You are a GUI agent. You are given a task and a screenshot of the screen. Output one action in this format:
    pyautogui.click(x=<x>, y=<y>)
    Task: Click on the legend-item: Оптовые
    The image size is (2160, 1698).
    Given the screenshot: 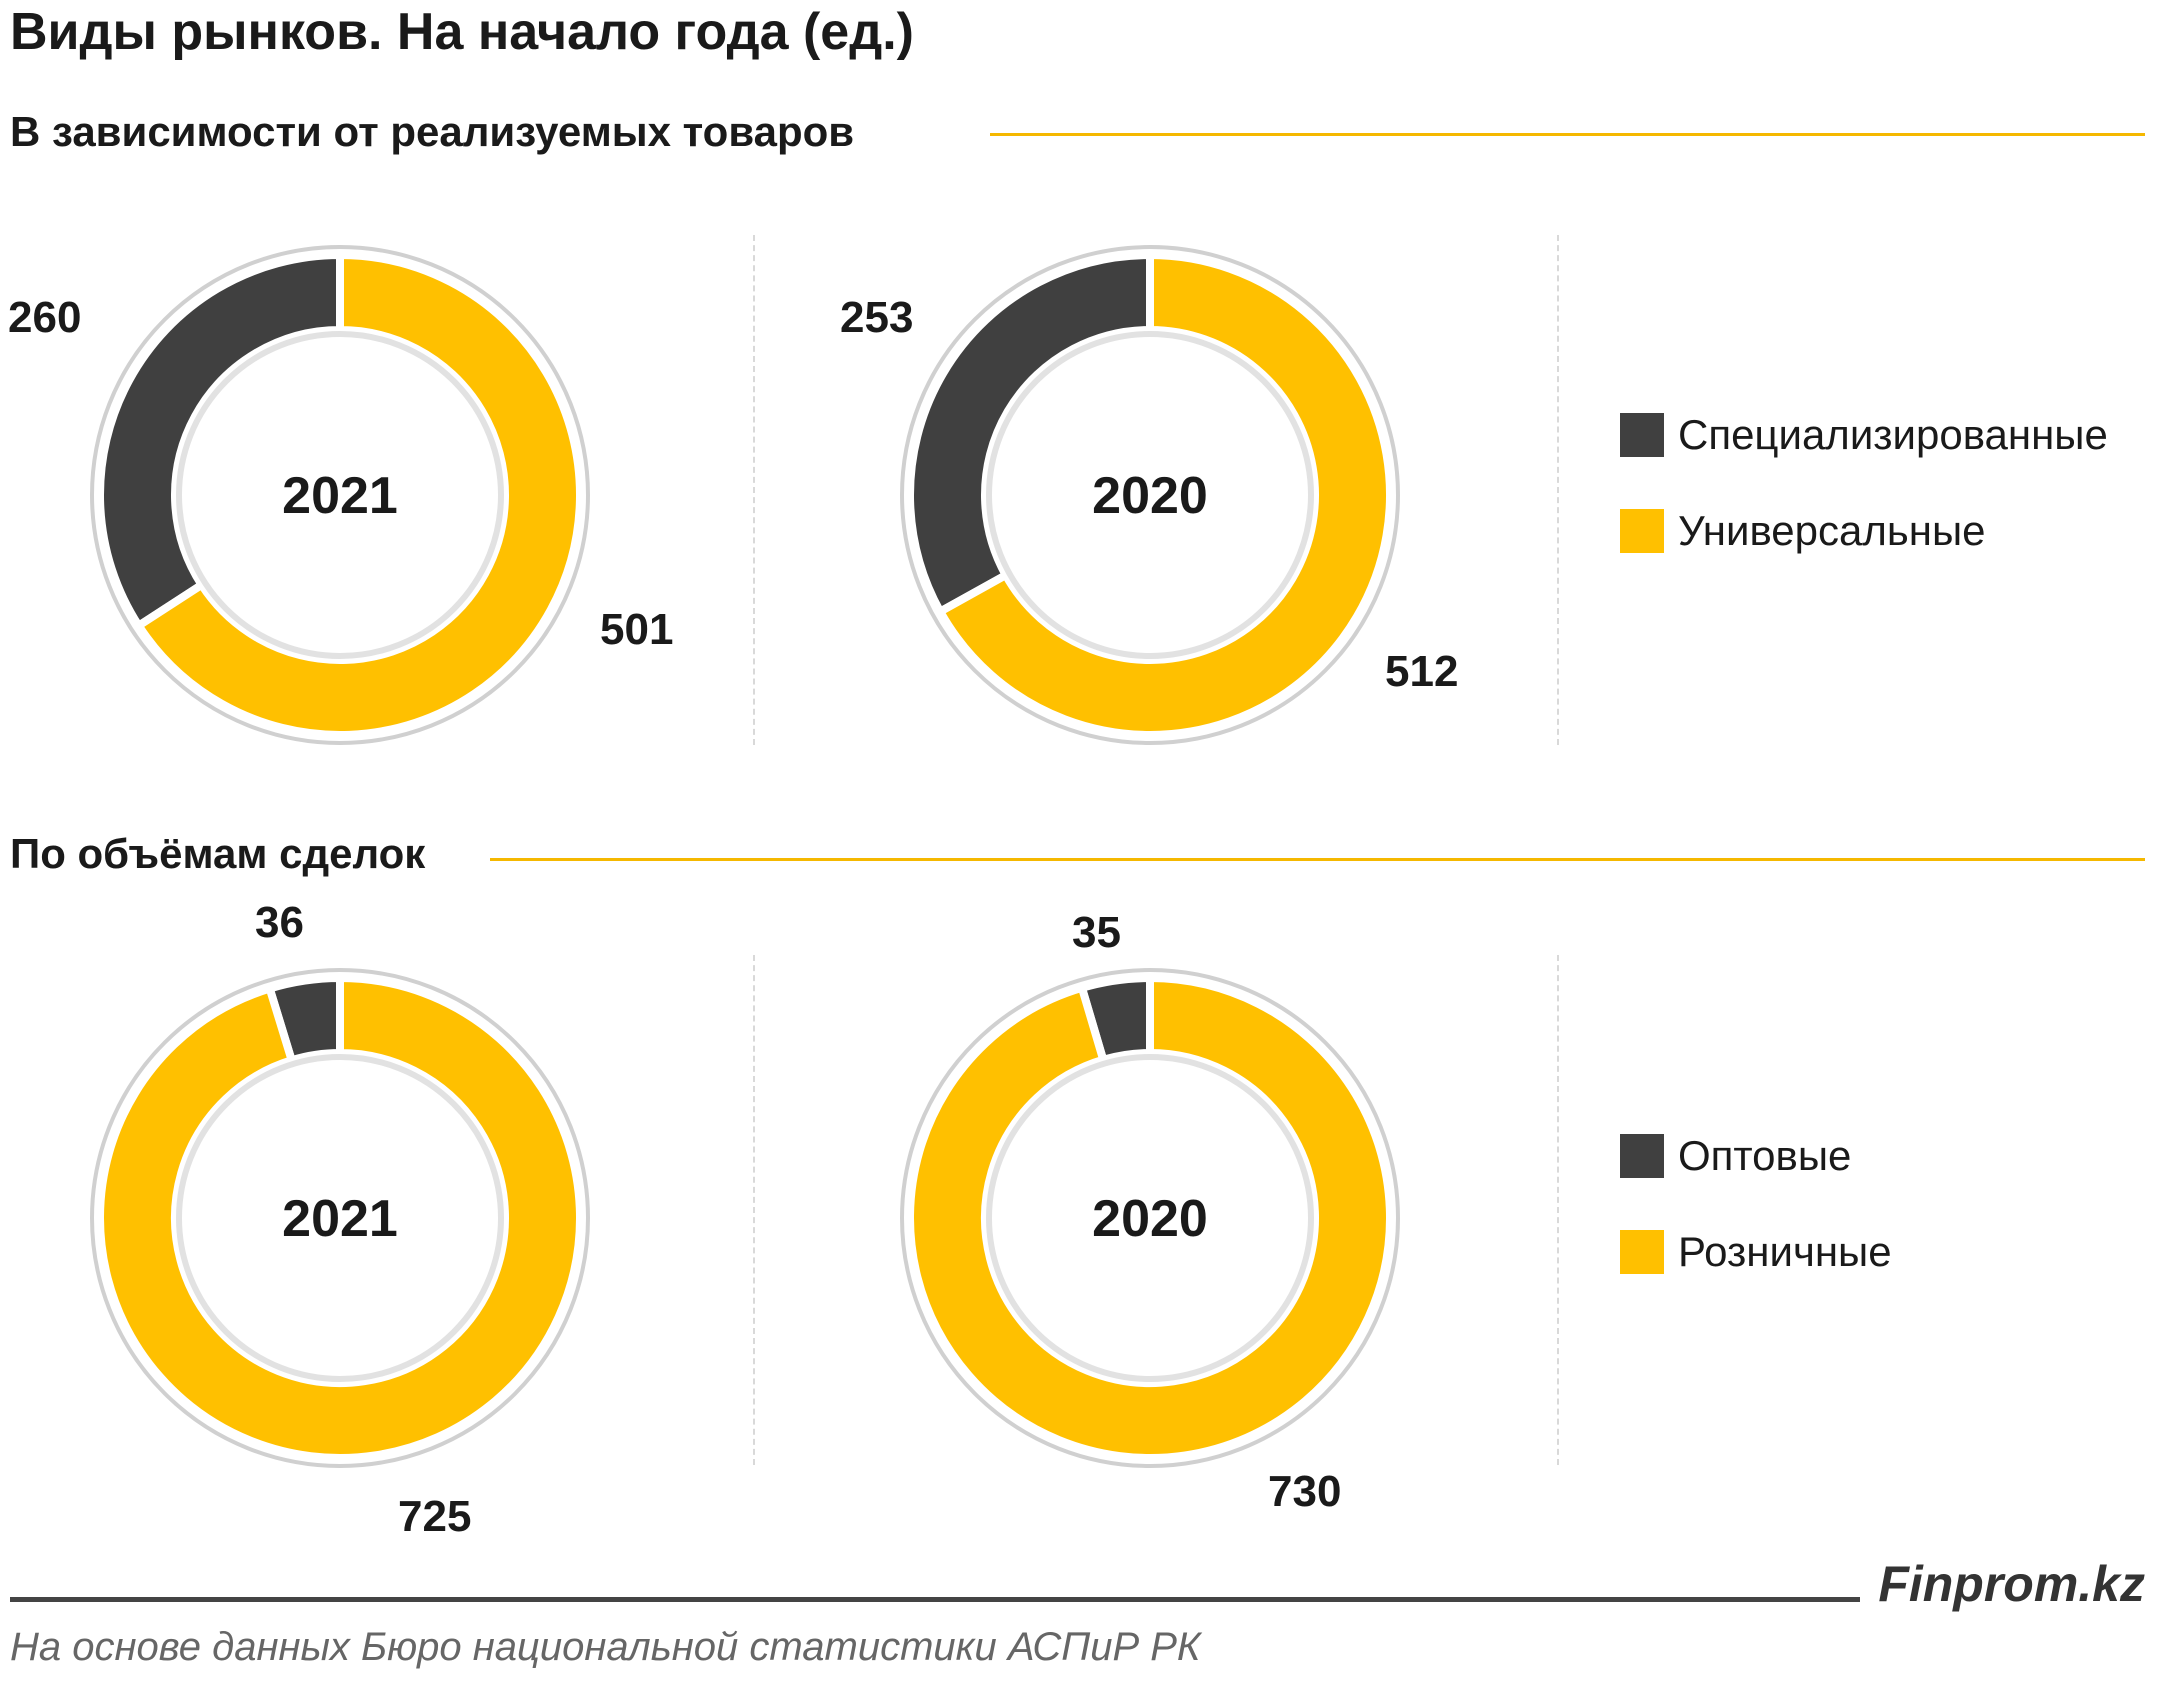 What is the action you would take?
    pyautogui.click(x=1756, y=1156)
    